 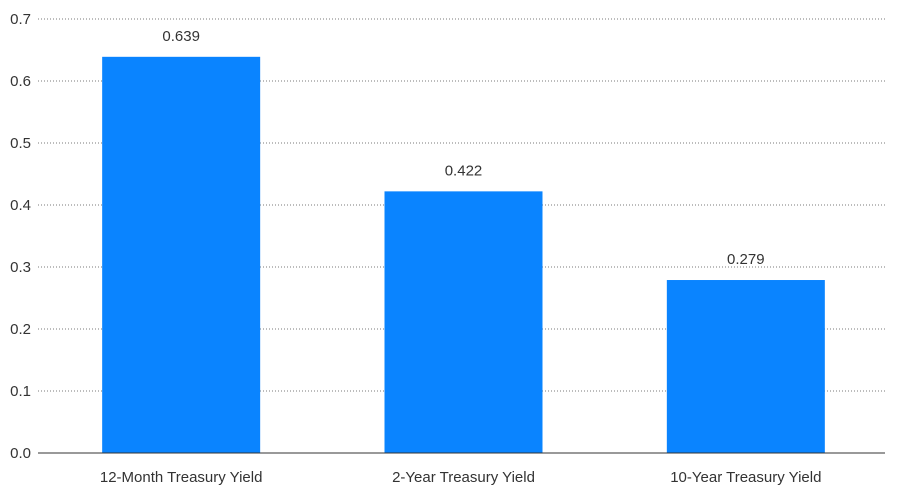 I want to click on data-label: 0.422, so click(x=464, y=170).